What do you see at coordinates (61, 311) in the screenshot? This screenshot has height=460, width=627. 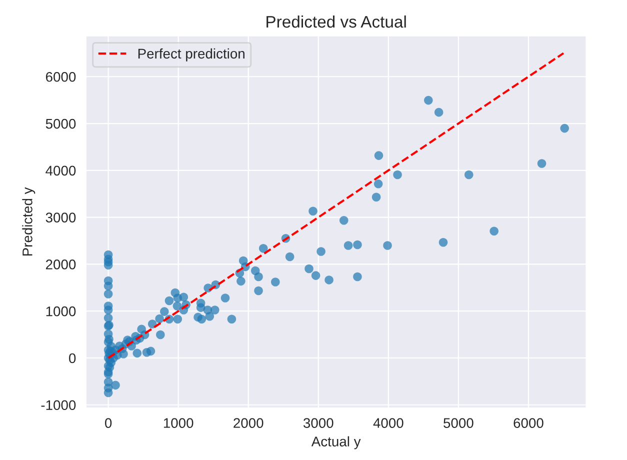 I see `y-tick-label: 1000` at bounding box center [61, 311].